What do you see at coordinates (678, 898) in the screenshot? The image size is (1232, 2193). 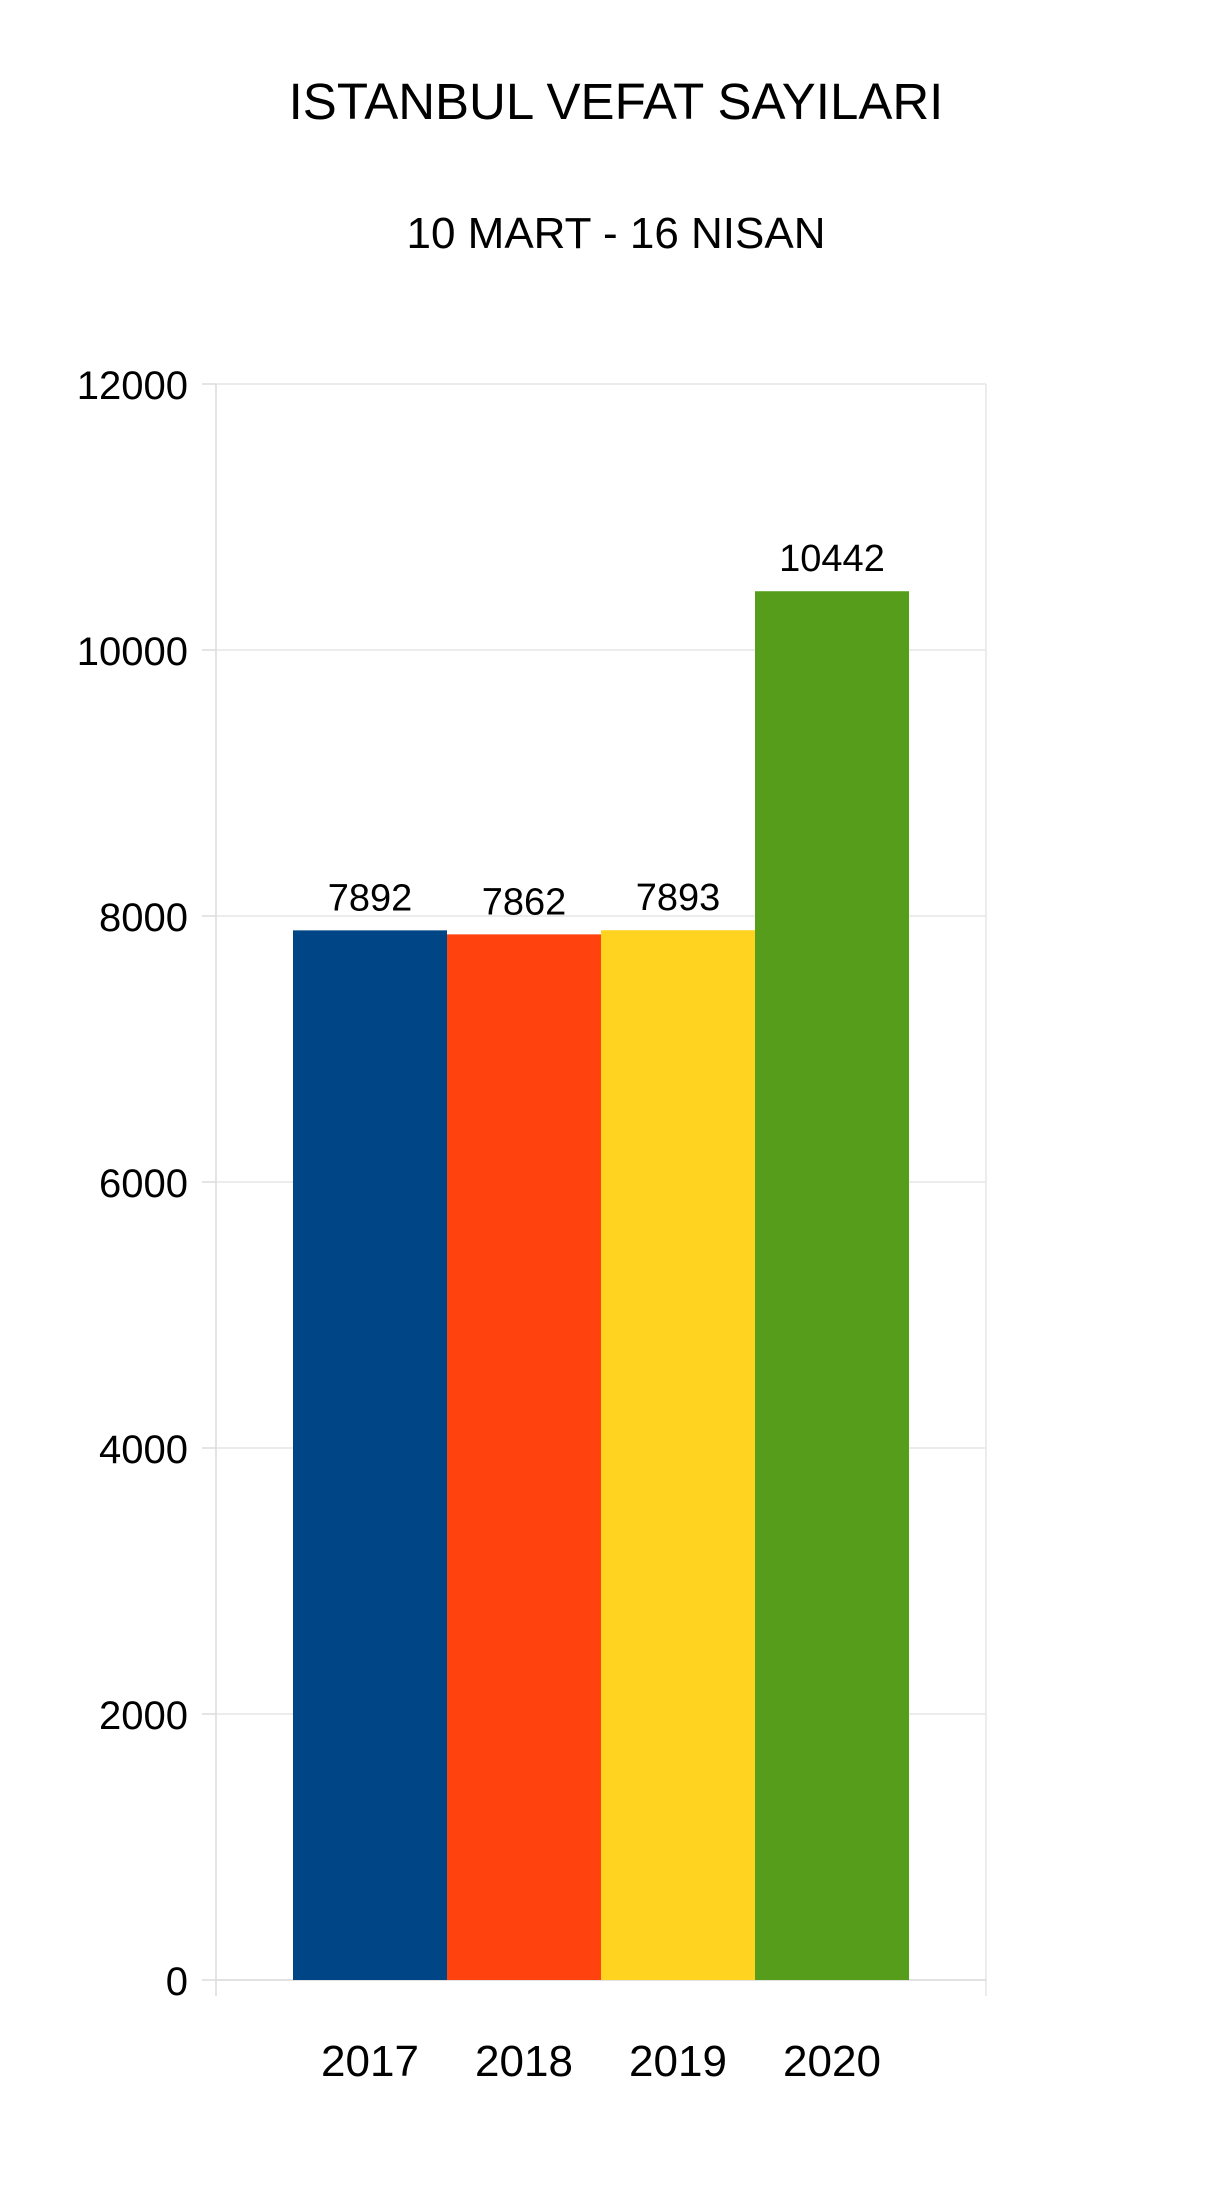 I see `data-label-2019: 7893` at bounding box center [678, 898].